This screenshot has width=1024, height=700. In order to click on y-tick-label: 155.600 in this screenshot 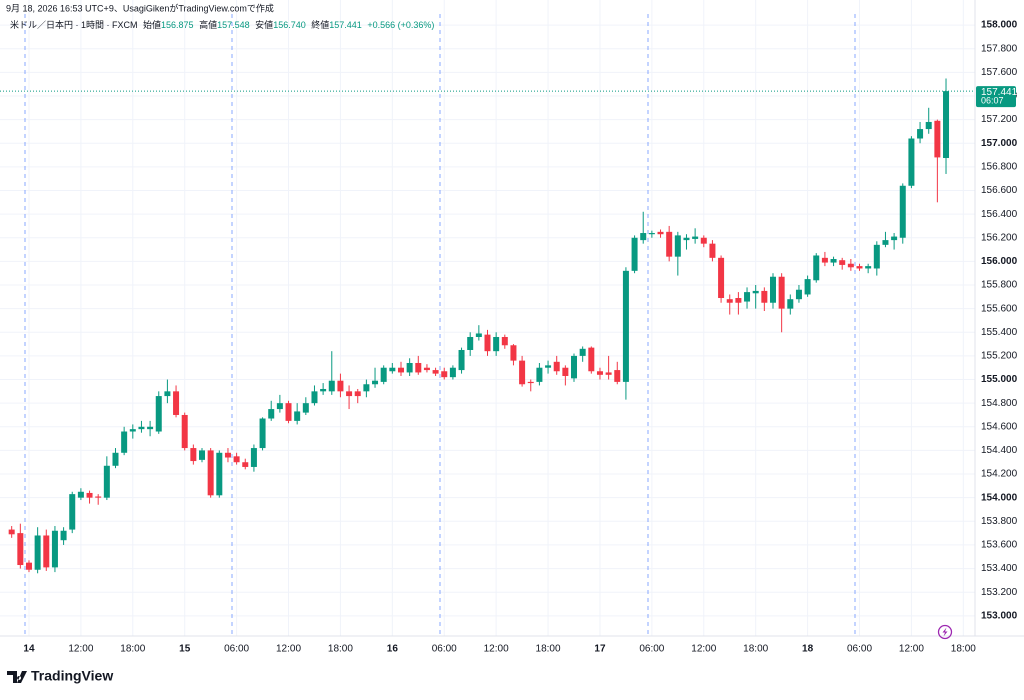, I will do `click(999, 308)`.